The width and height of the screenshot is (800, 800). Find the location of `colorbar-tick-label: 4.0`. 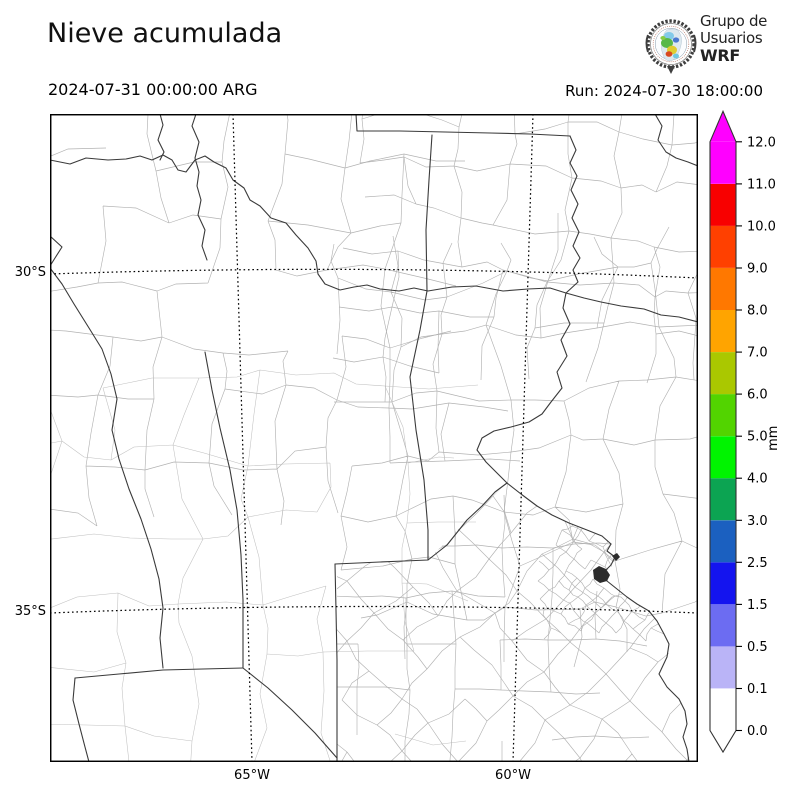

colorbar-tick-label: 4.0 is located at coordinates (757, 479).